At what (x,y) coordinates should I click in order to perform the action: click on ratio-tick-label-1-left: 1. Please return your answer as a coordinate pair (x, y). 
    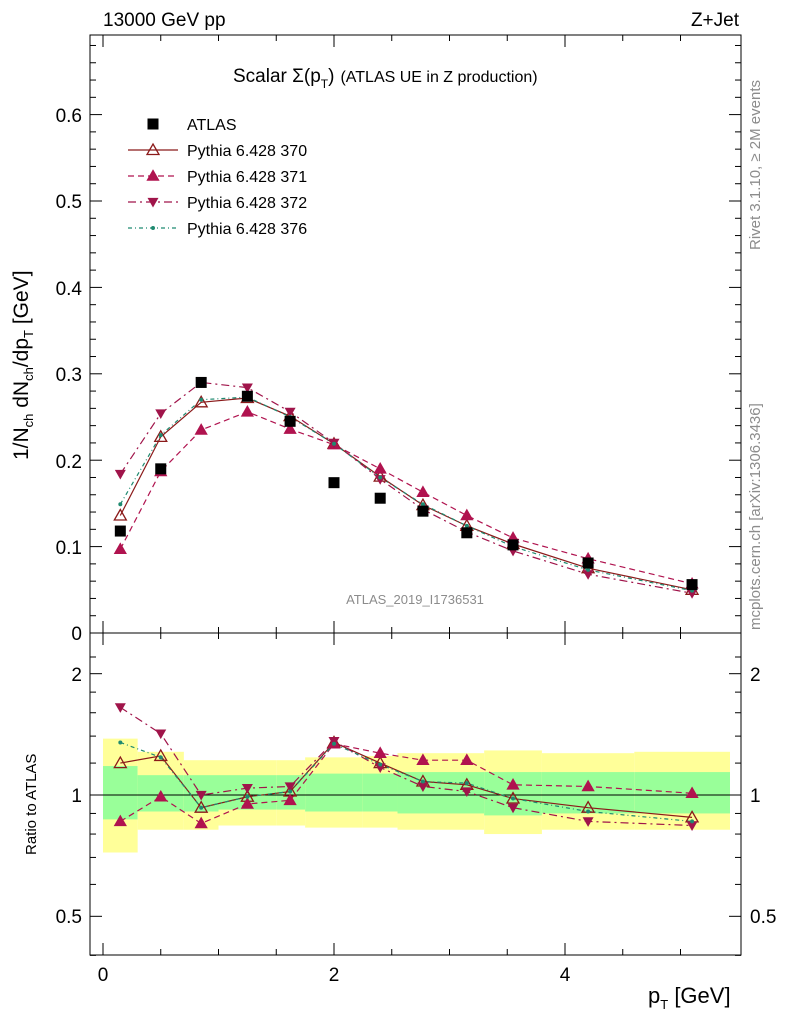
    Looking at the image, I should click on (76, 796).